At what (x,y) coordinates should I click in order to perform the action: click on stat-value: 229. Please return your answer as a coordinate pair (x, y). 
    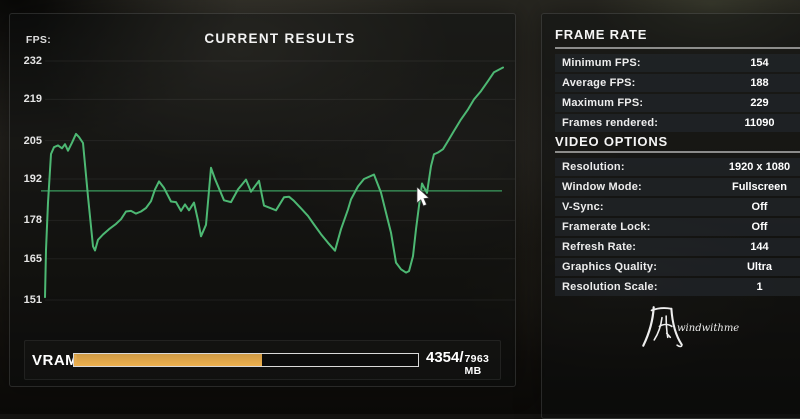
    Looking at the image, I should click on (759, 103).